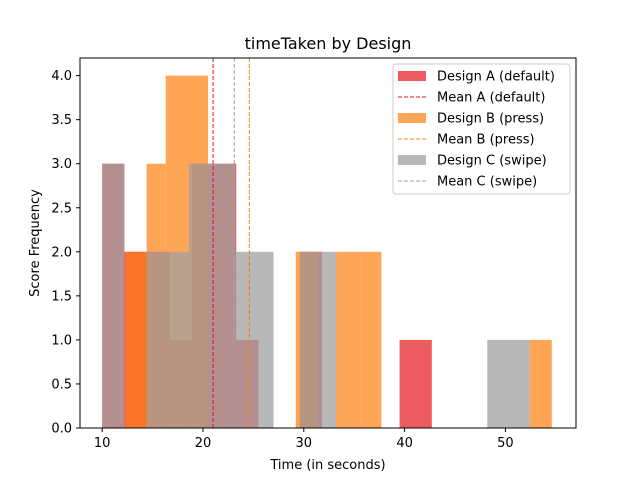  What do you see at coordinates (404, 443) in the screenshot?
I see `x-tick-label: 40` at bounding box center [404, 443].